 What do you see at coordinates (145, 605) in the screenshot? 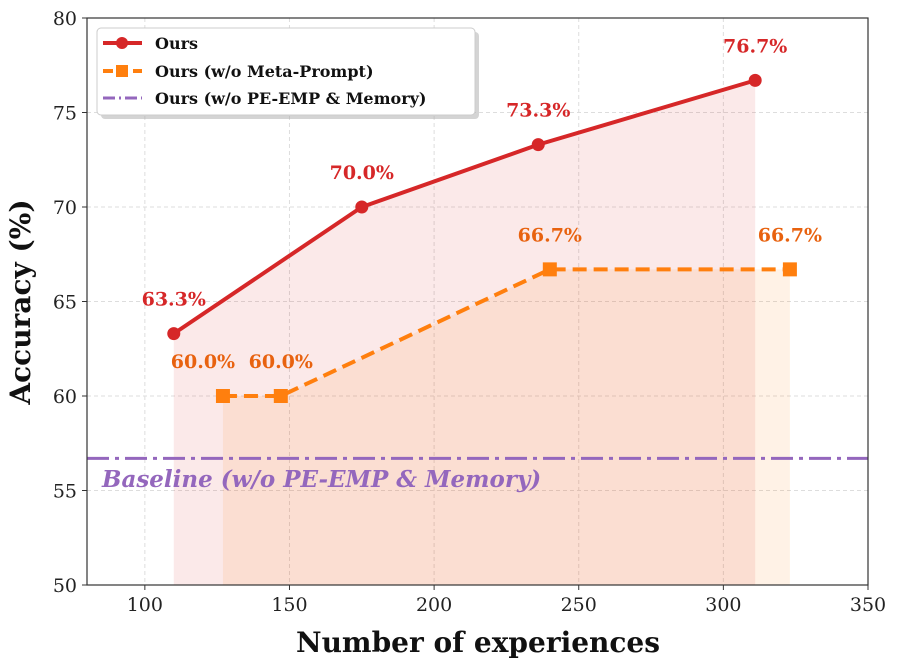
I see `x-tick-label: 100` at bounding box center [145, 605].